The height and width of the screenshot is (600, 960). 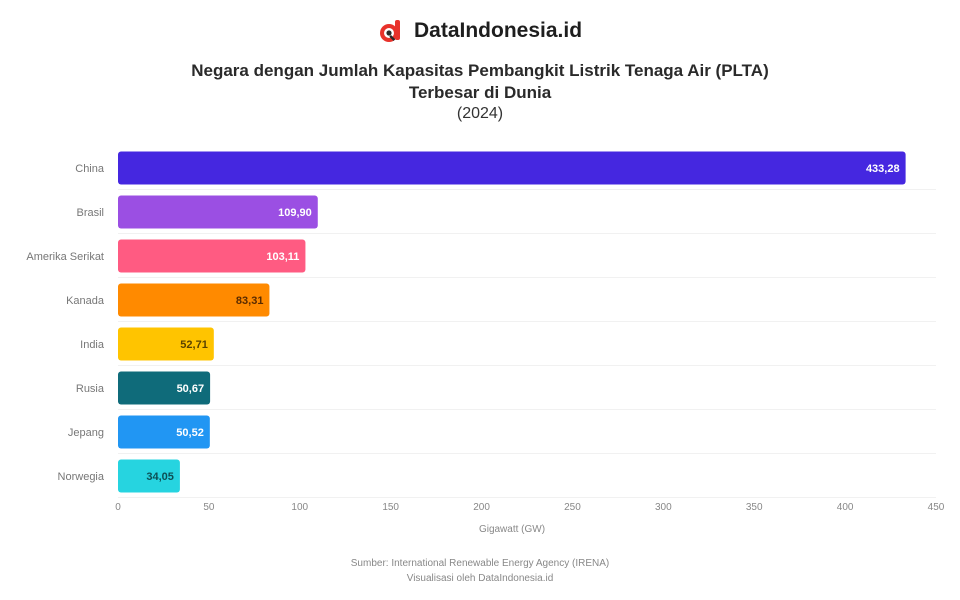 What do you see at coordinates (498, 30) in the screenshot?
I see `brand-name: DataIndonesia.id` at bounding box center [498, 30].